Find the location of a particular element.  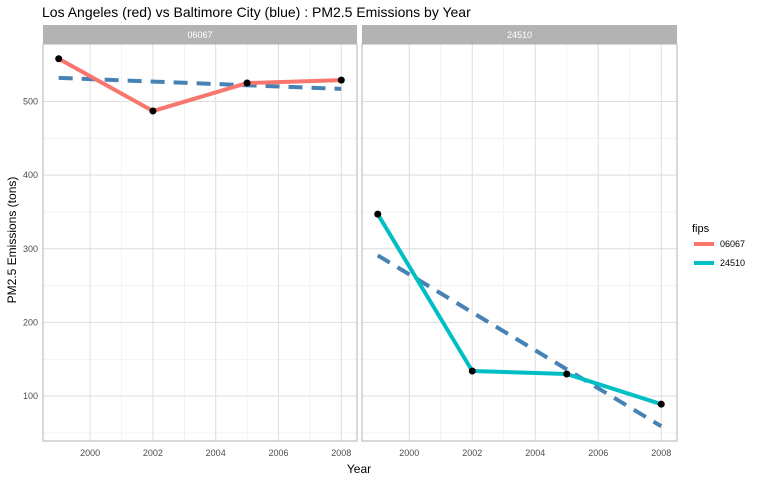

legend: fips 06067 24510 is located at coordinates (718, 245).